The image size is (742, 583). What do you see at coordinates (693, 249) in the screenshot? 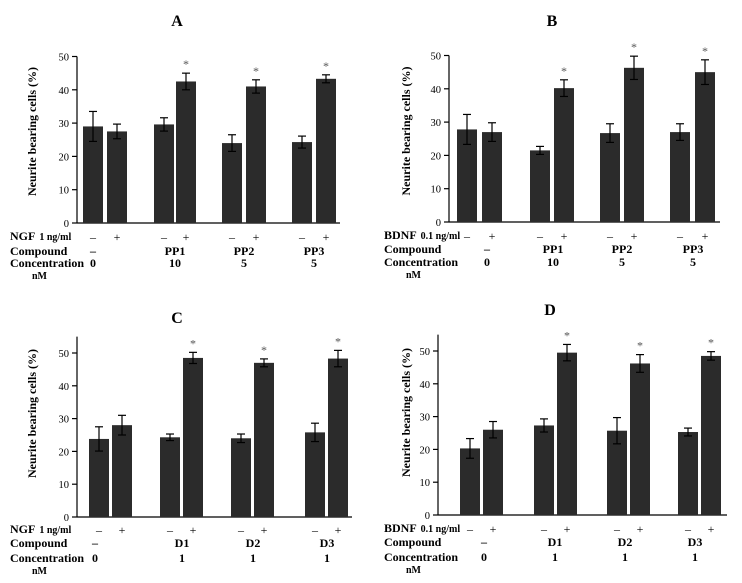
I see `compound-name: PP3` at bounding box center [693, 249].